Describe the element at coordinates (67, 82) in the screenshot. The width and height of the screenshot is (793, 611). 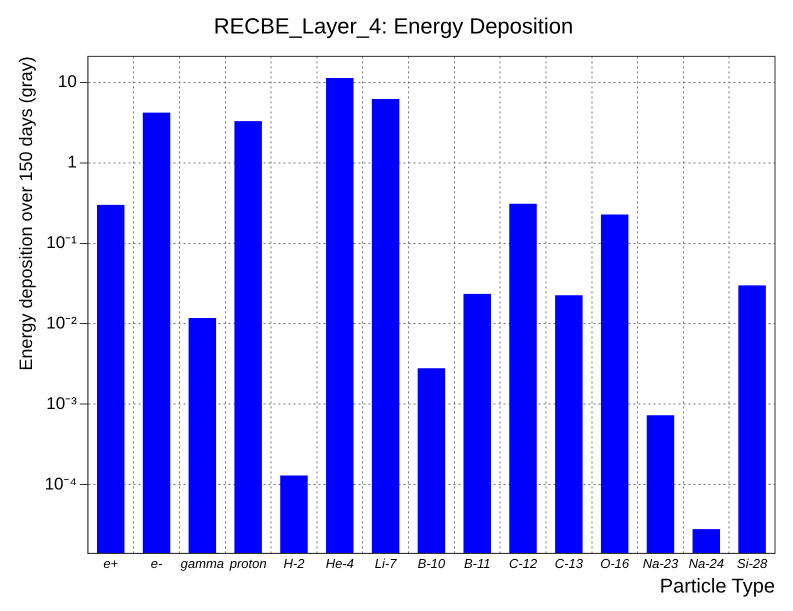
I see `y-tick-label: 10` at that location.